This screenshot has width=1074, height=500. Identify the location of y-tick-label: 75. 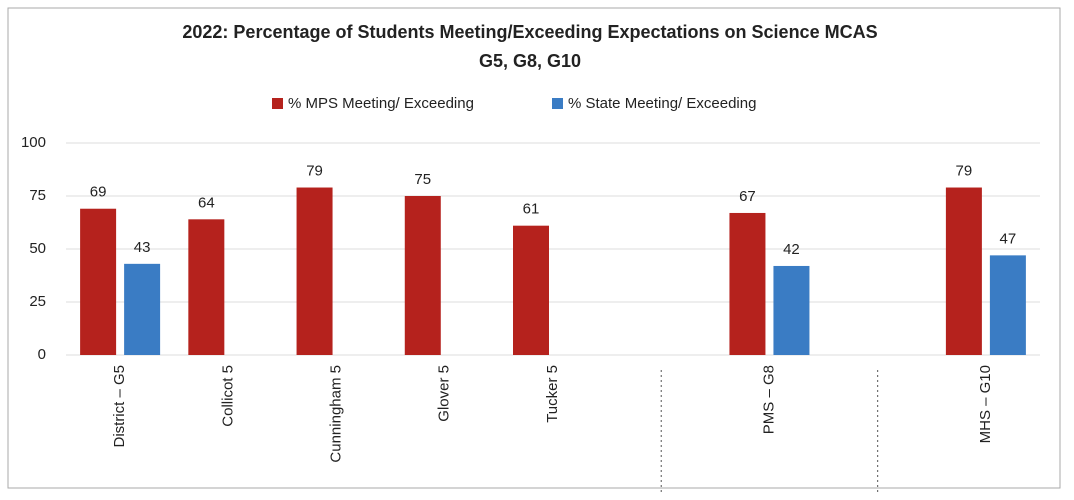
(37, 195).